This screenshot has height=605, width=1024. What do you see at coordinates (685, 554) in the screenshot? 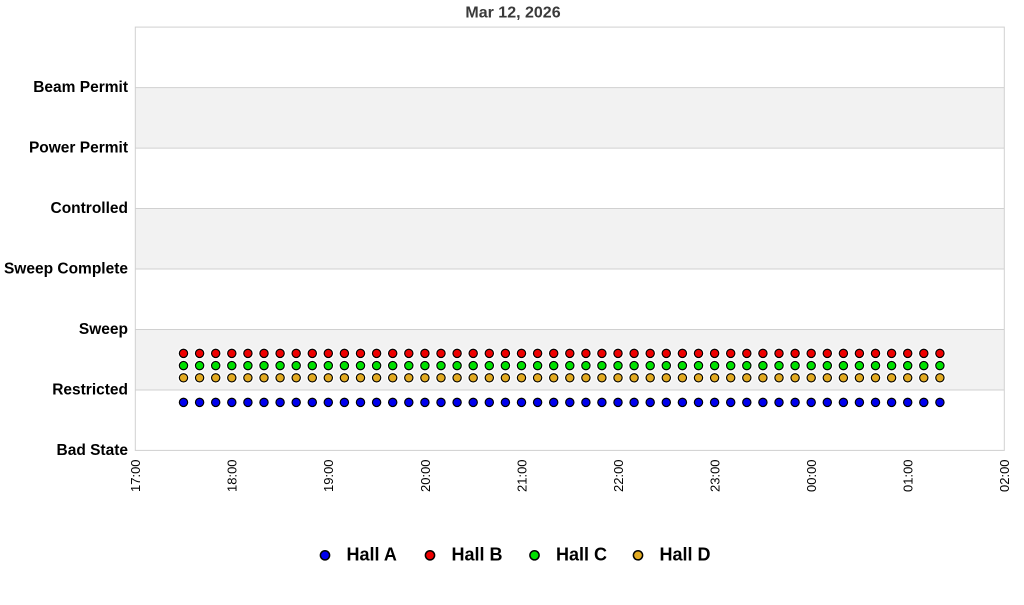
I see `svg-text: Hall D` at bounding box center [685, 554].